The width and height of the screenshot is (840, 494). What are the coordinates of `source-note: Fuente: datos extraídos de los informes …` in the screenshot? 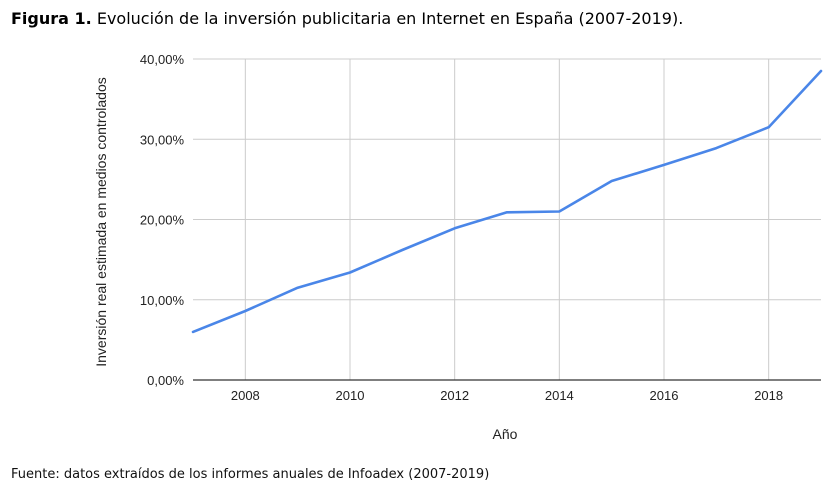 It's located at (250, 474).